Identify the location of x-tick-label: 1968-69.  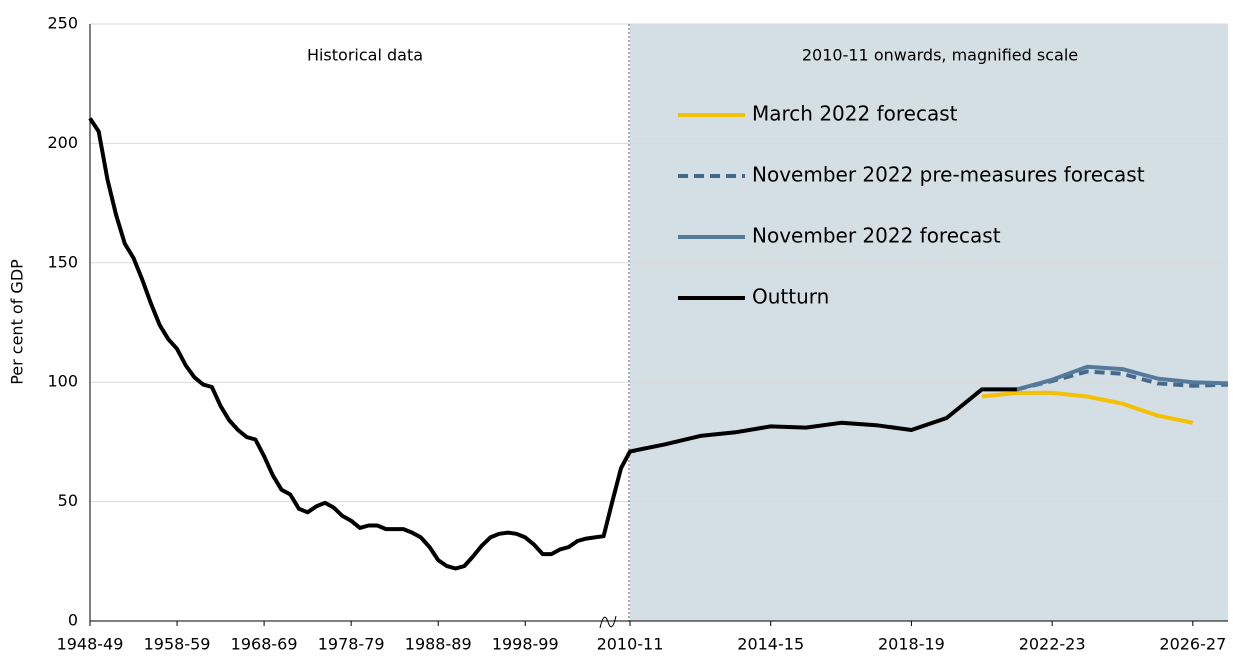
(264, 644).